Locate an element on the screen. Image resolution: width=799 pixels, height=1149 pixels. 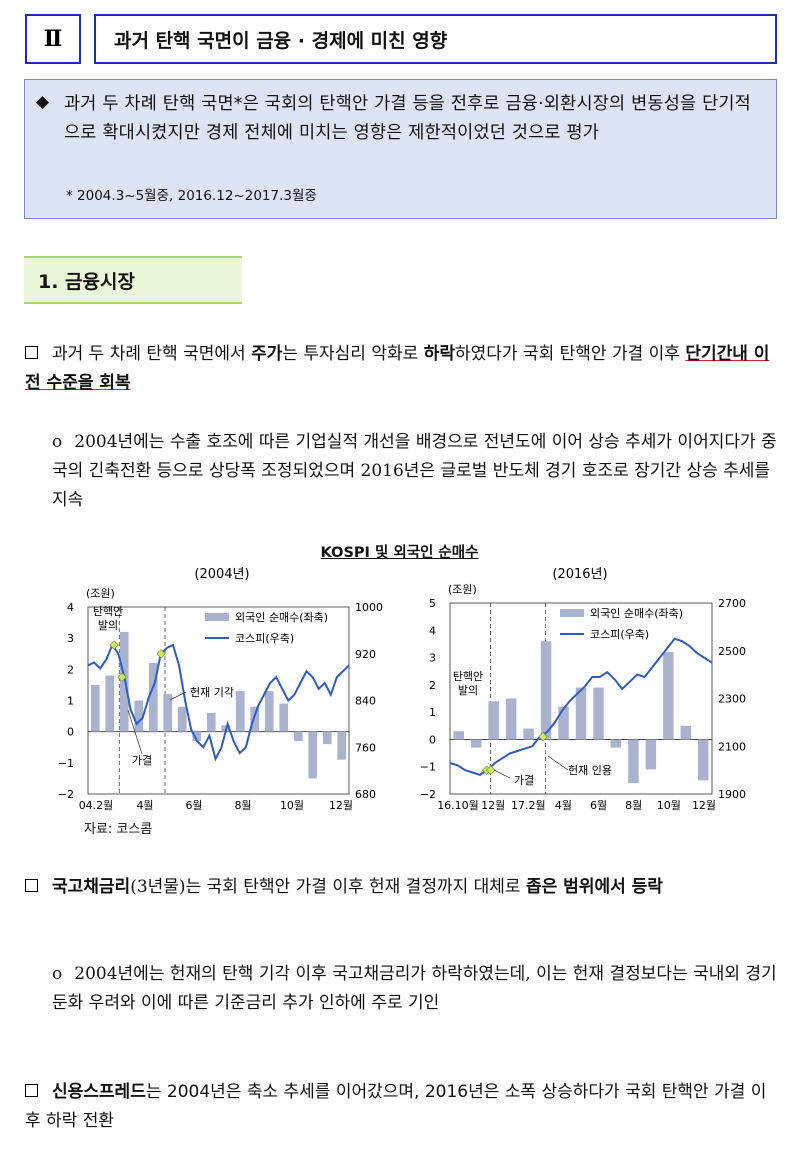
figure-source: 자료: 코스콤 is located at coordinates (118, 829).